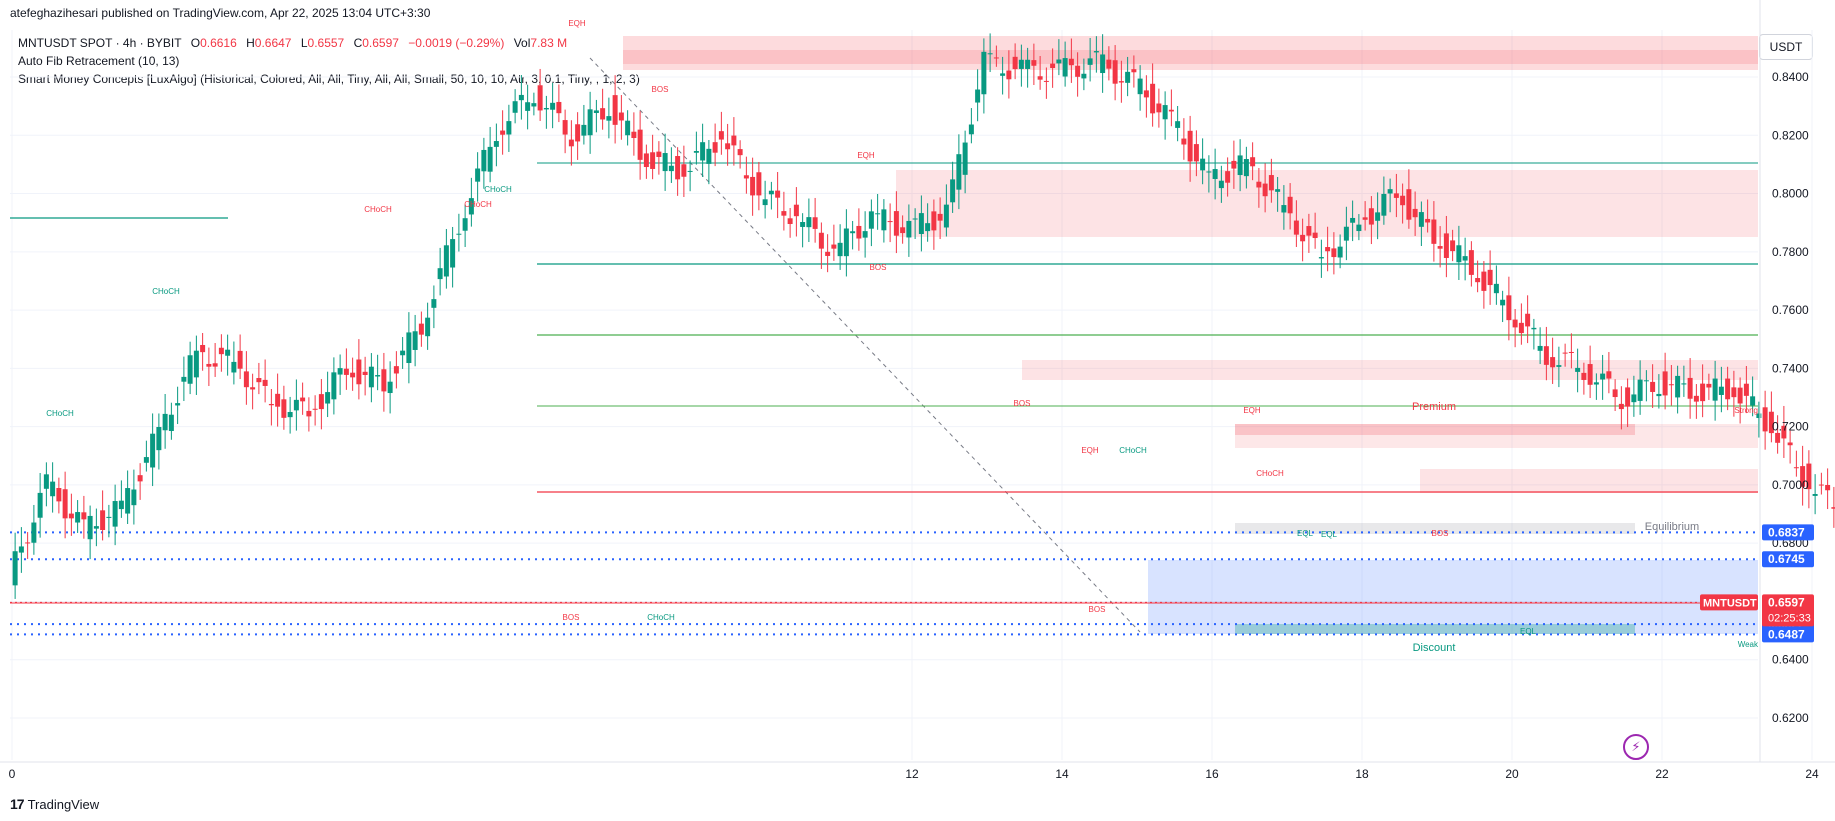 The image size is (1835, 821). Describe the element at coordinates (99, 61) in the screenshot. I see `indicator-fib: Auto Fib Retracement (10, 13)` at that location.